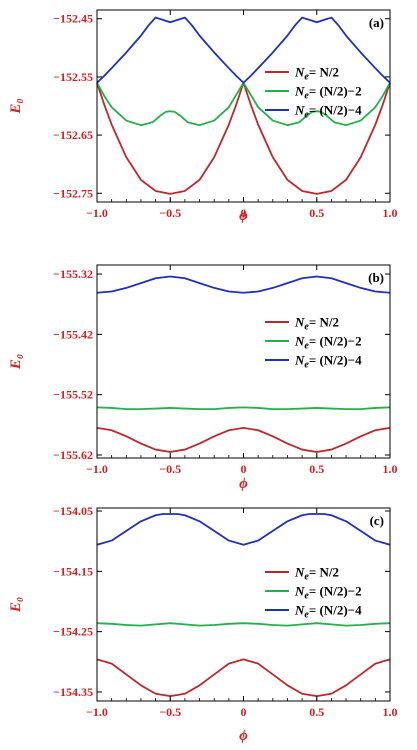  I want to click on y-tick-label: −154.05, so click(73, 511).